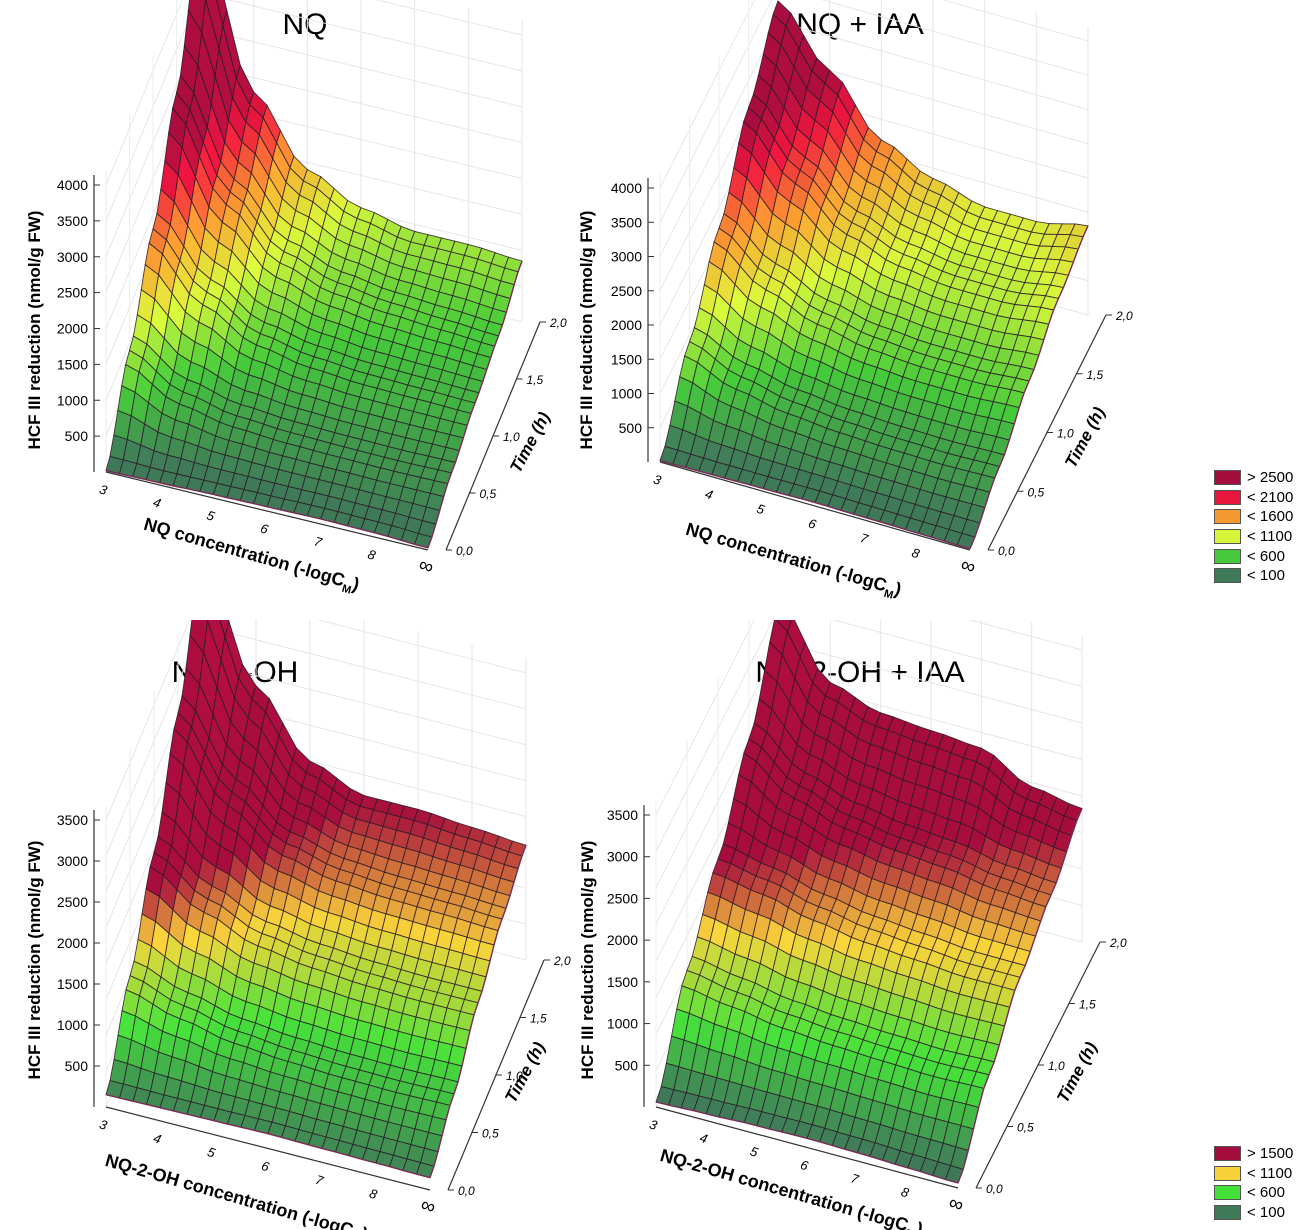  What do you see at coordinates (1253, 556) in the screenshot?
I see `legend-item: < 600` at bounding box center [1253, 556].